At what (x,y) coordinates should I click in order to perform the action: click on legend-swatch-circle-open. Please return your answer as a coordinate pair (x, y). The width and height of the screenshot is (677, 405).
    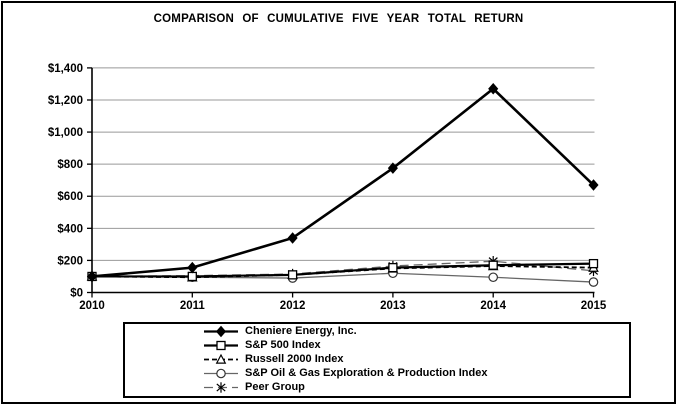
    Looking at the image, I should click on (221, 373).